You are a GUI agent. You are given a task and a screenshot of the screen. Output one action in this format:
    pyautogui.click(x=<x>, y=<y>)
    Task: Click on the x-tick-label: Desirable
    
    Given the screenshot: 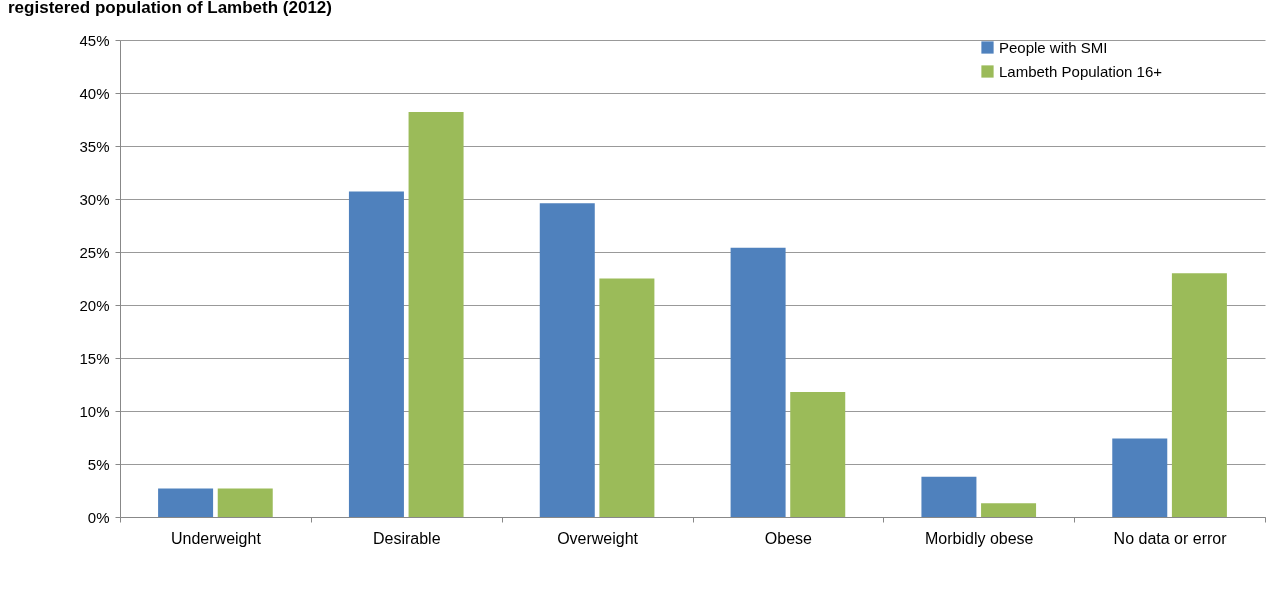 What is the action you would take?
    pyautogui.click(x=406, y=538)
    